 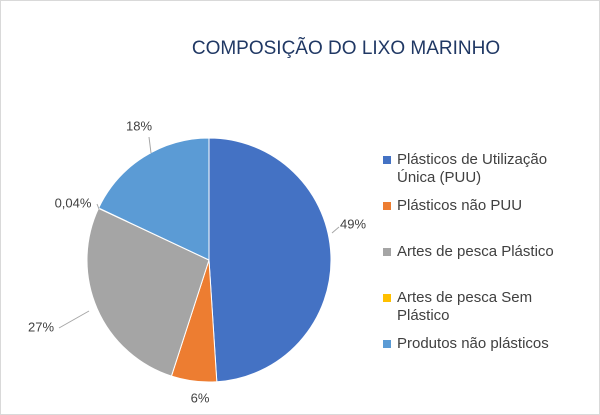 What do you see at coordinates (200, 397) in the screenshot?
I see `data-label: 6%` at bounding box center [200, 397].